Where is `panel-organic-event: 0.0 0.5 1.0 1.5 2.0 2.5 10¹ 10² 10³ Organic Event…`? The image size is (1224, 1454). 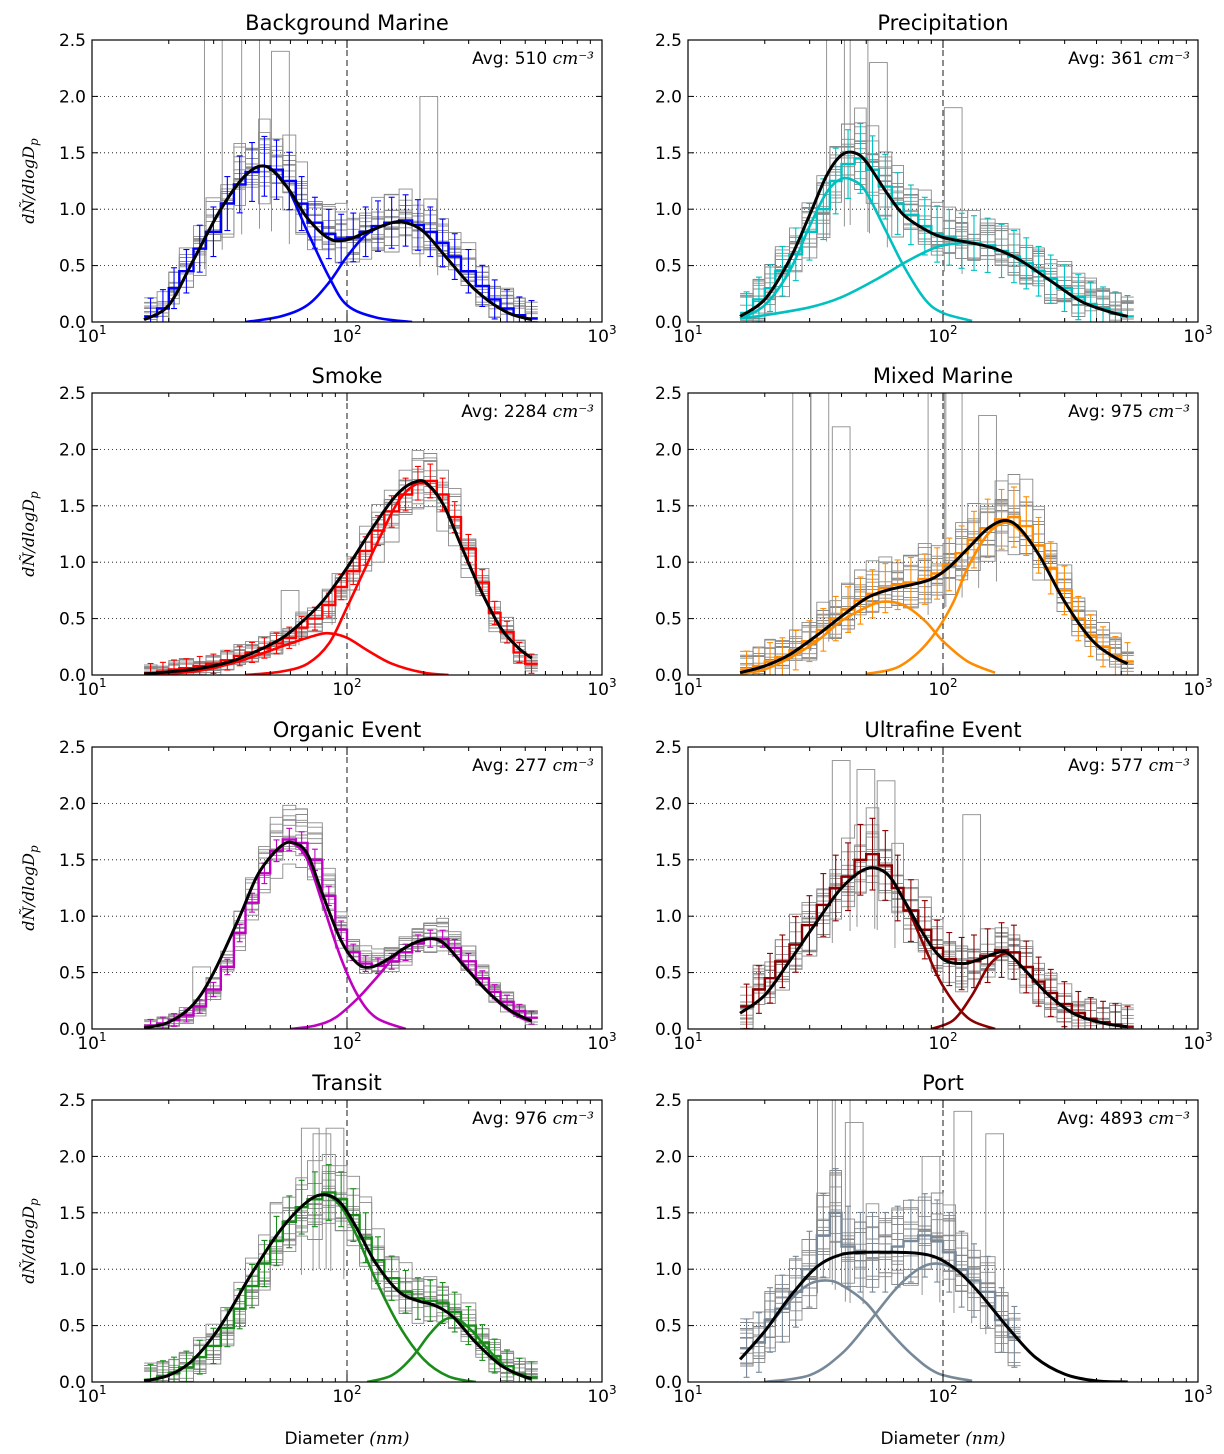 panel-organic-event: 0.0 0.5 1.0 1.5 2.0 2.5 10¹ 10² 10³ Organic Event… is located at coordinates (317, 886).